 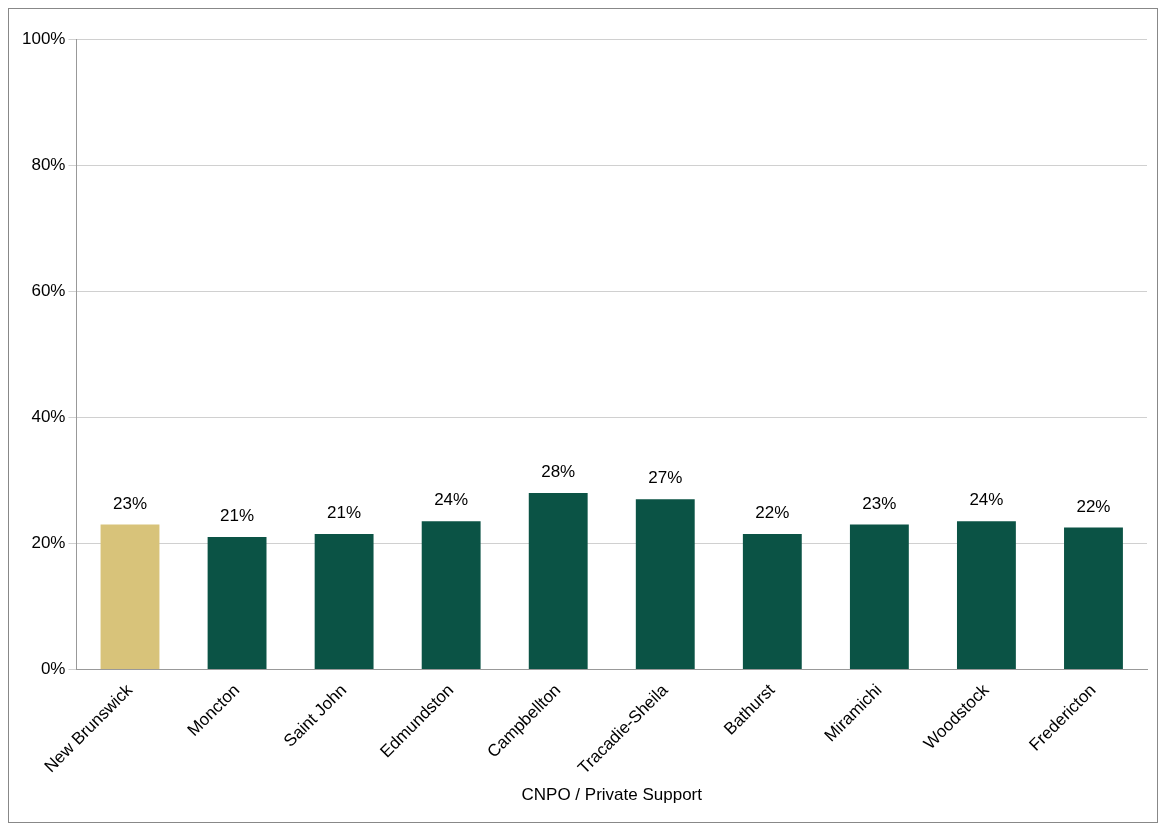 What do you see at coordinates (612, 795) in the screenshot?
I see `x-axis-title: CNPO / Private Support` at bounding box center [612, 795].